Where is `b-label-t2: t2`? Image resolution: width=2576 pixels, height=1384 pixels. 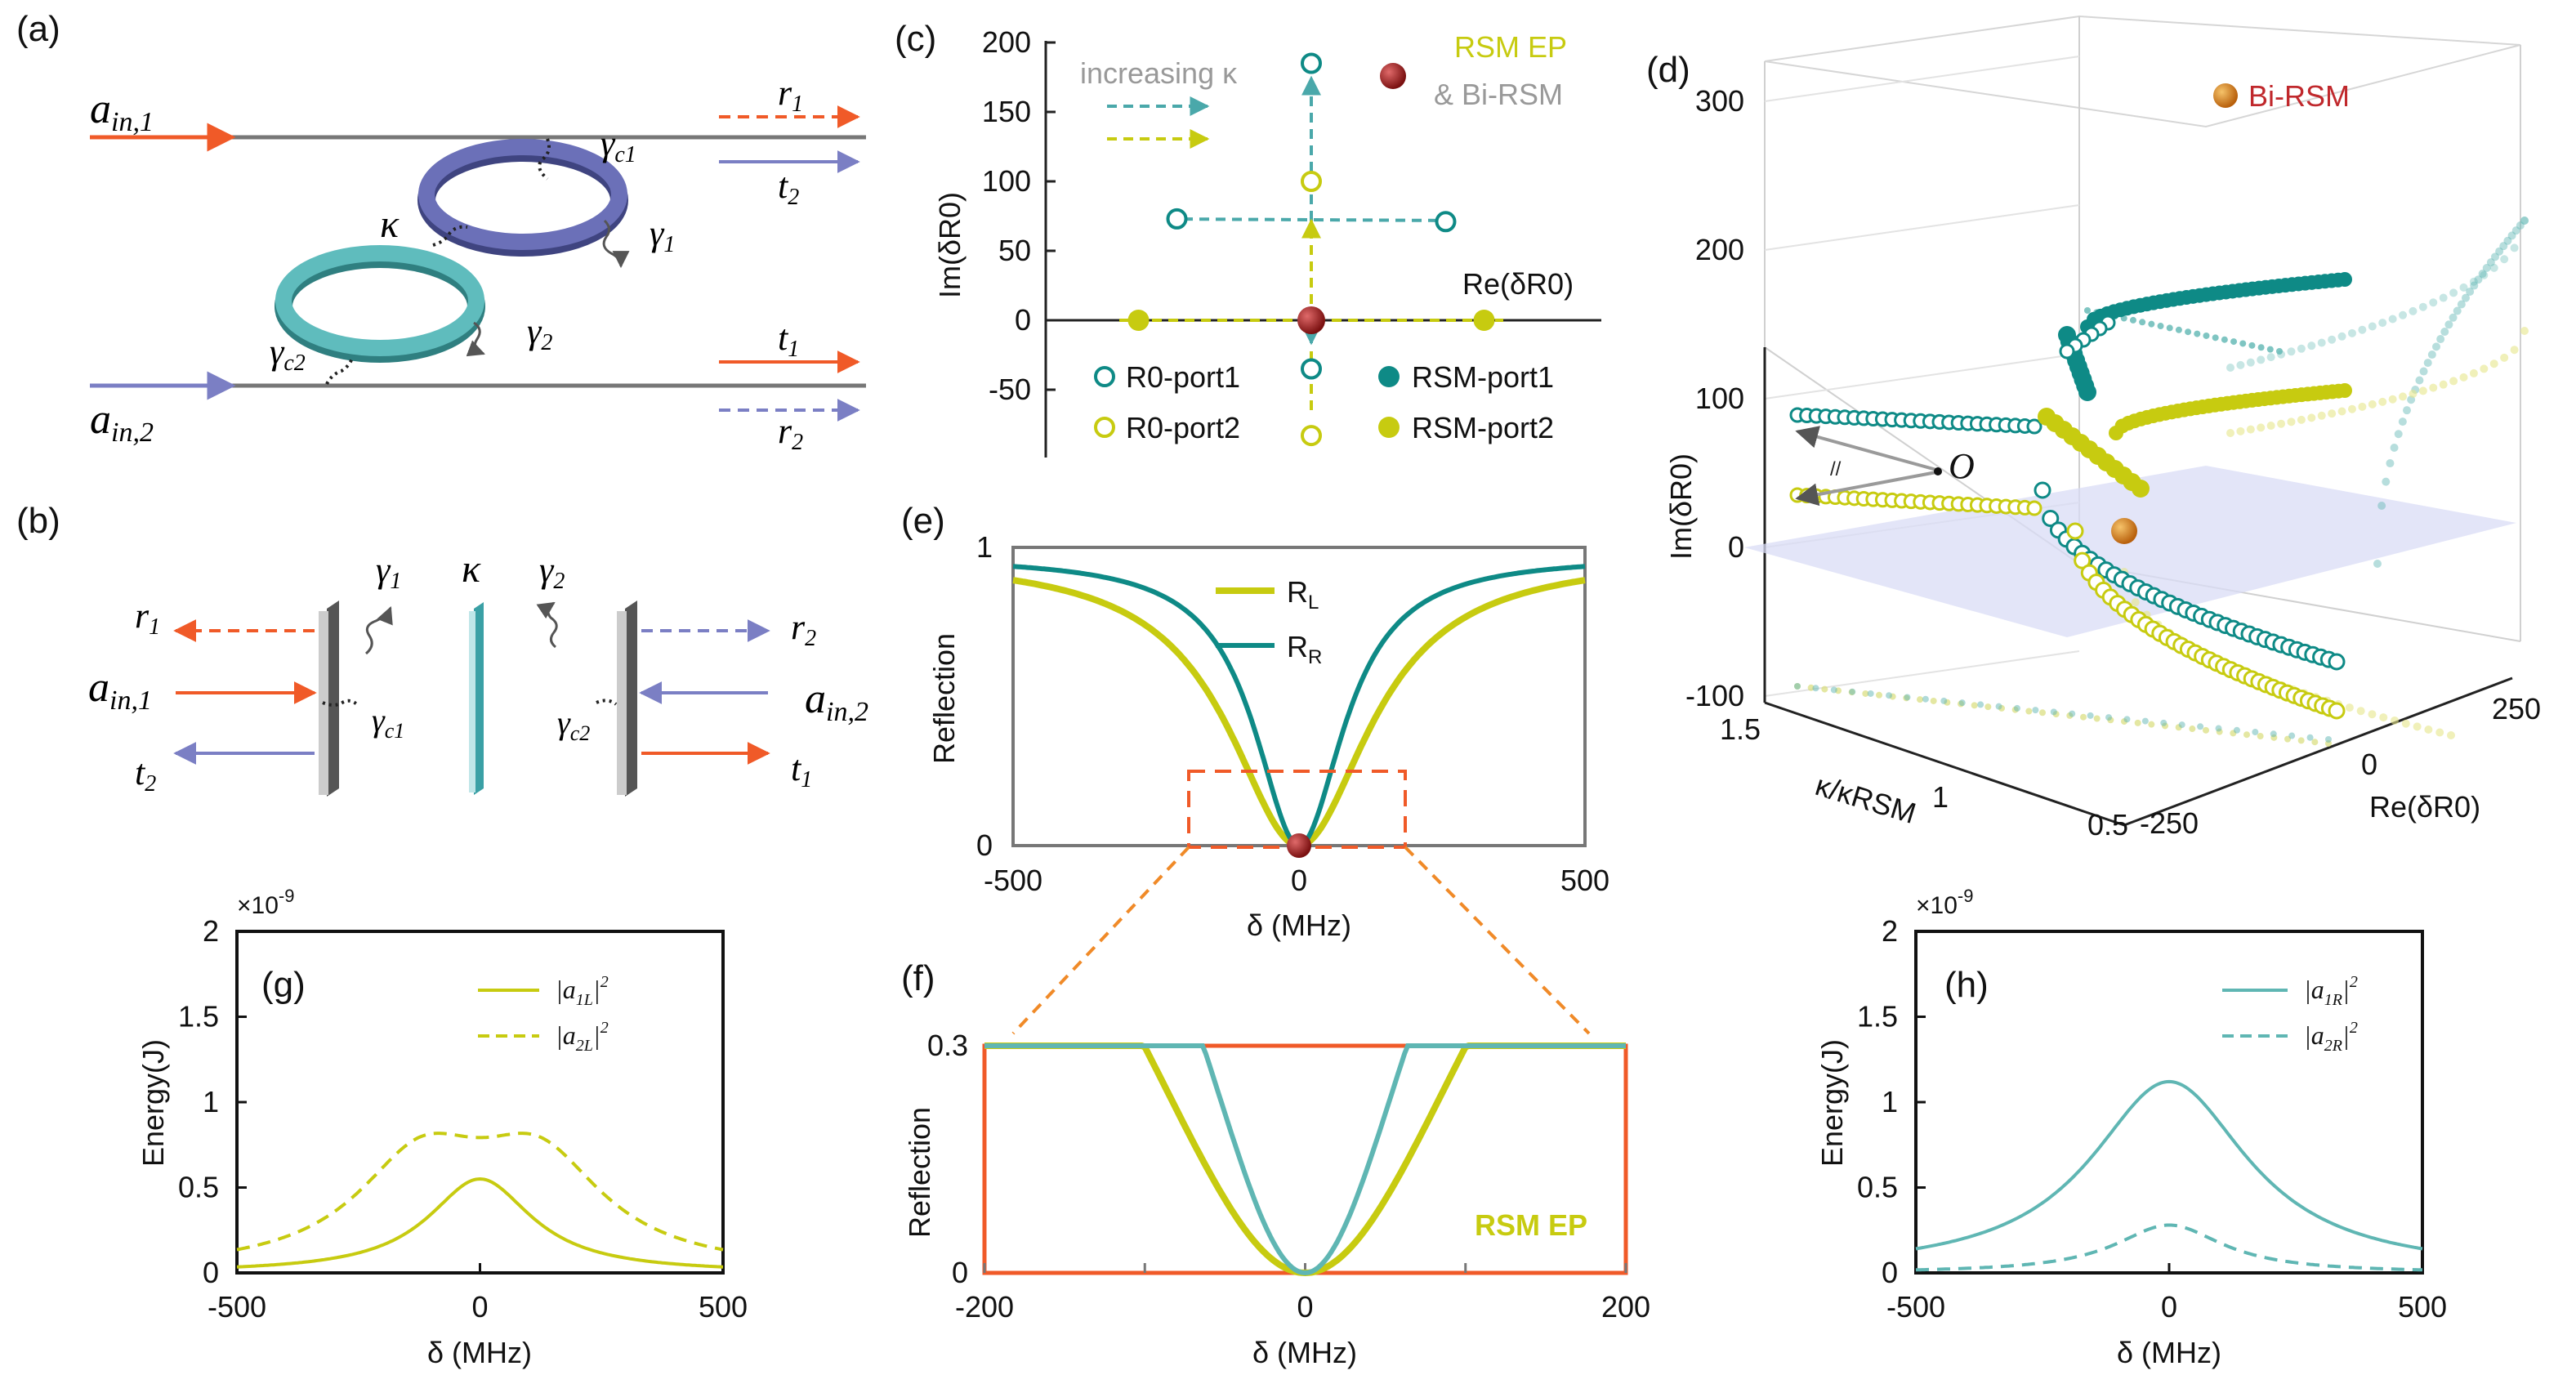 b-label-t2: t2 is located at coordinates (146, 774).